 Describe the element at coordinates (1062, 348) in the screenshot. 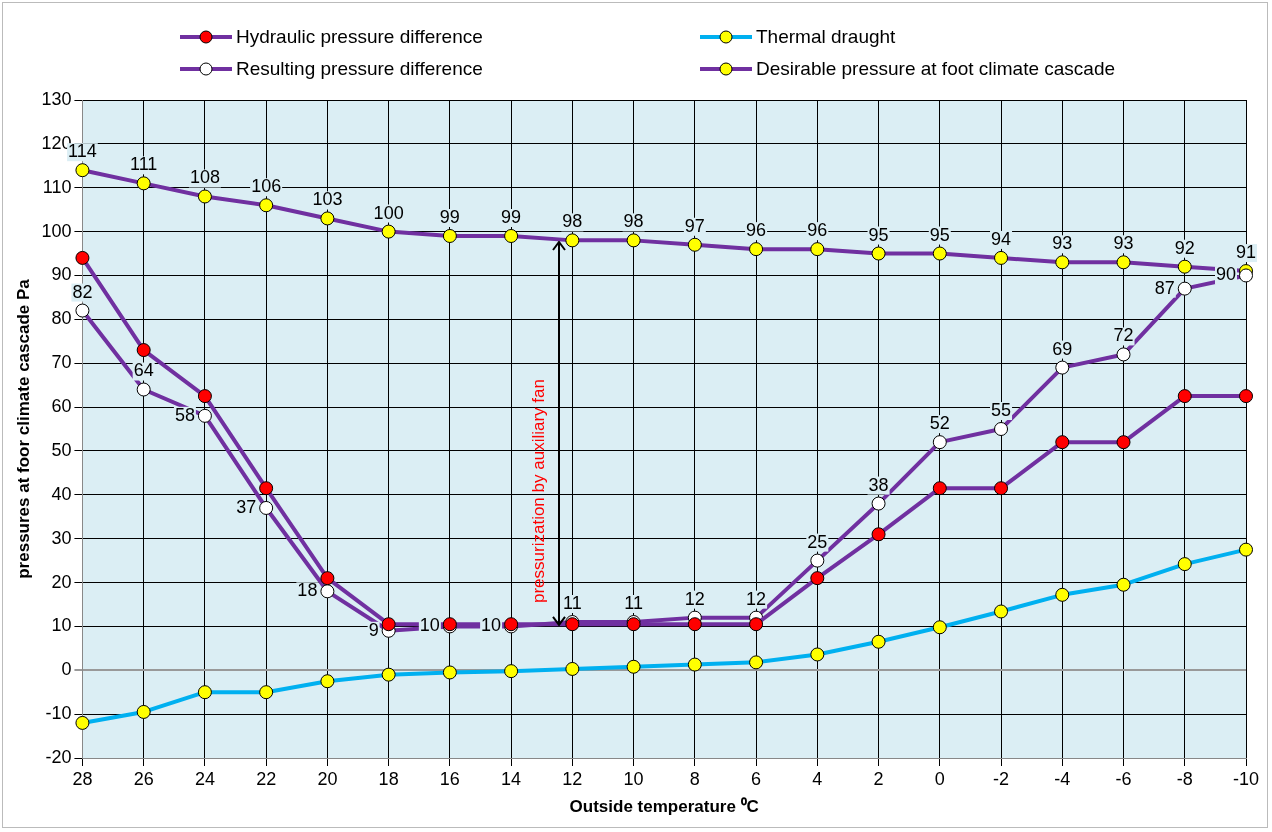

I see `data-label: 69` at that location.